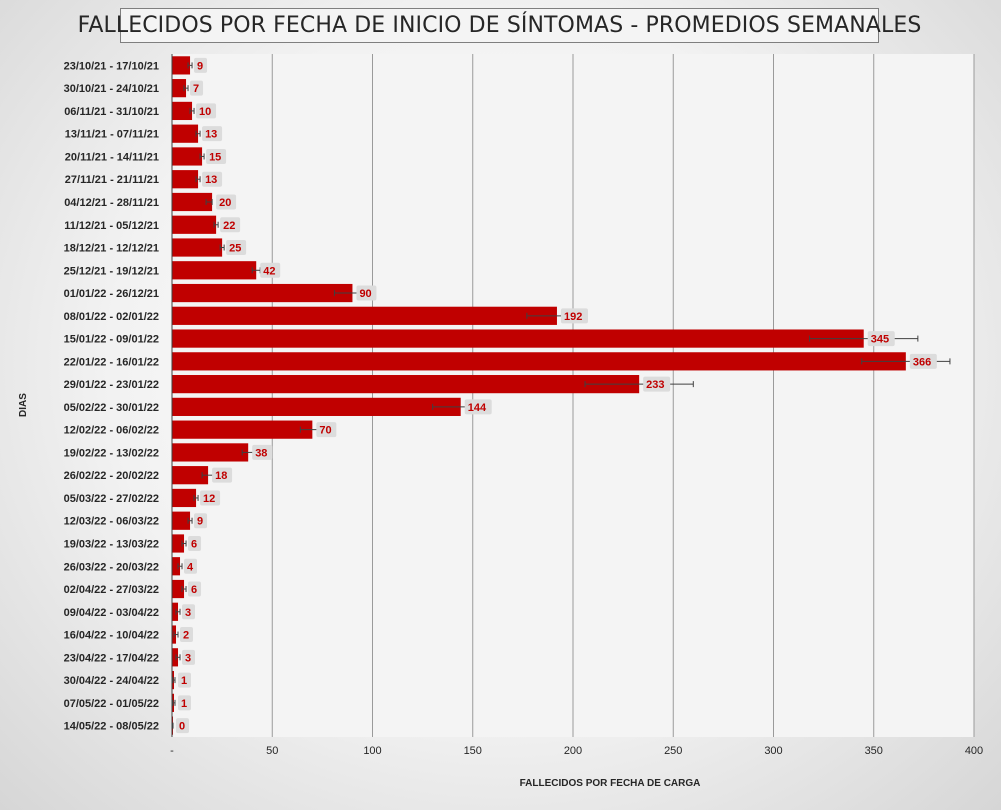 This screenshot has width=1001, height=810. Describe the element at coordinates (473, 751) in the screenshot. I see `x-tick-label: 150` at that location.